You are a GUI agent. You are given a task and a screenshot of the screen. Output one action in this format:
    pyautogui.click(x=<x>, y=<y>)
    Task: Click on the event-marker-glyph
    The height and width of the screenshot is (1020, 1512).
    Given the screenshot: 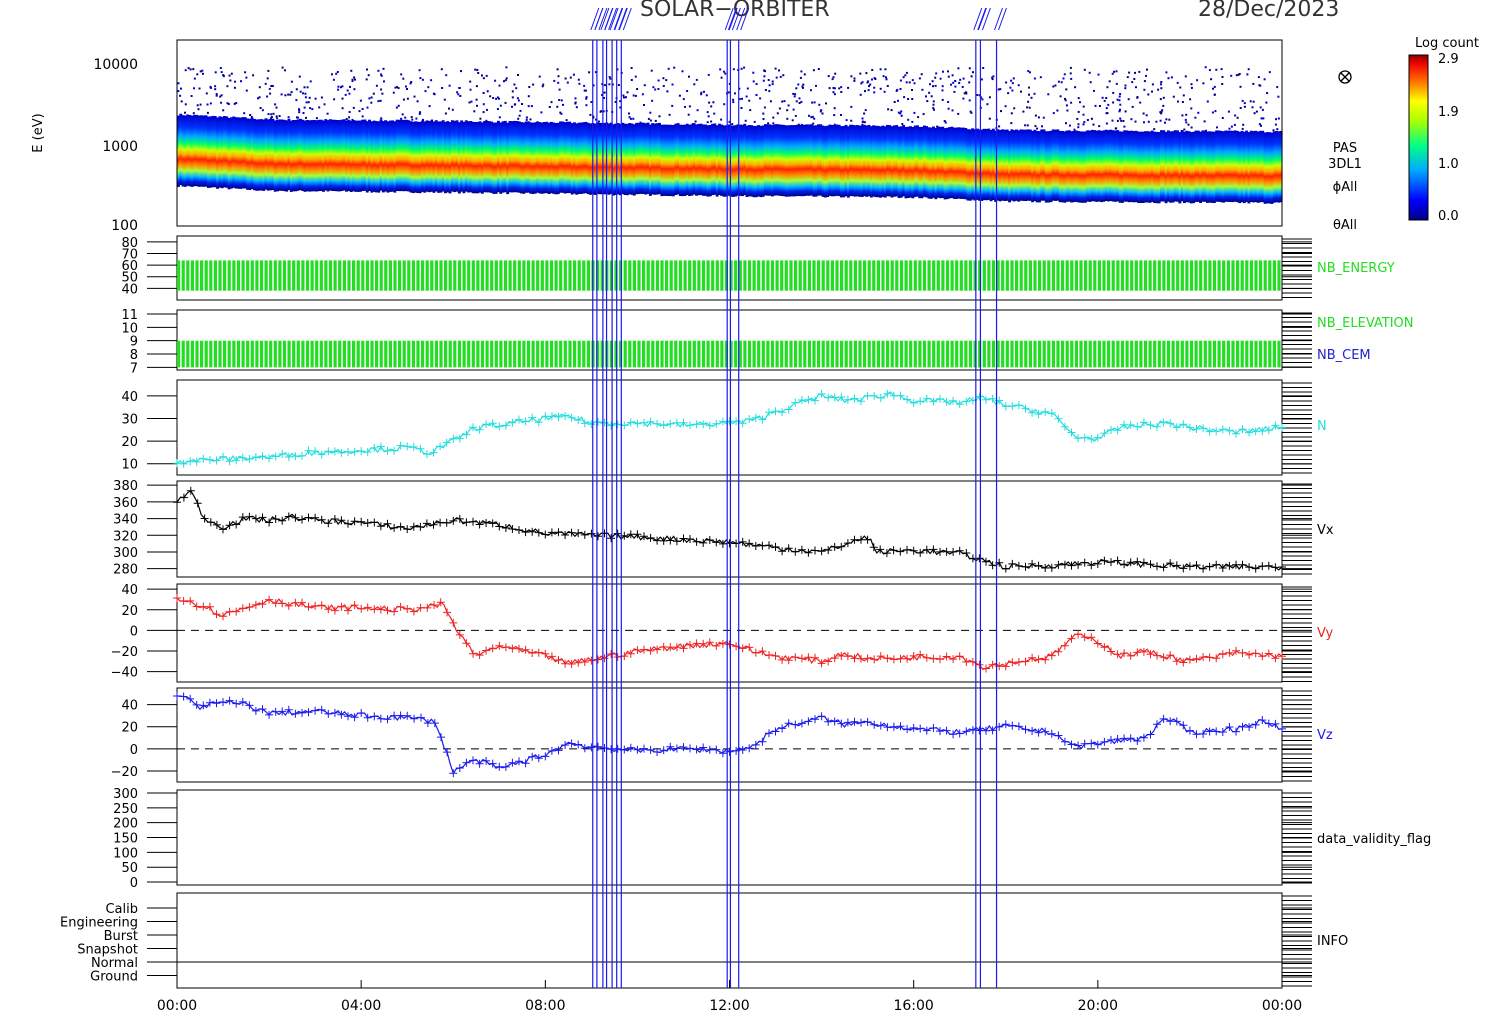 What is the action you would take?
    pyautogui.click(x=621, y=19)
    